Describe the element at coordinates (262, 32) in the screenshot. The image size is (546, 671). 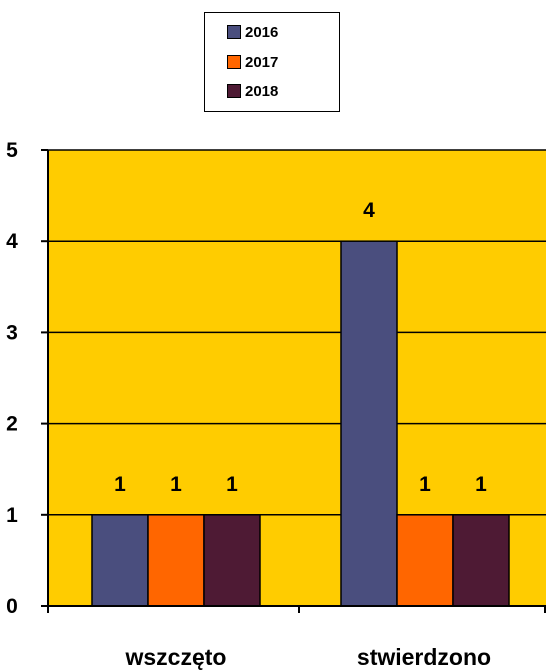
I see `legend-label-2016: 2016` at that location.